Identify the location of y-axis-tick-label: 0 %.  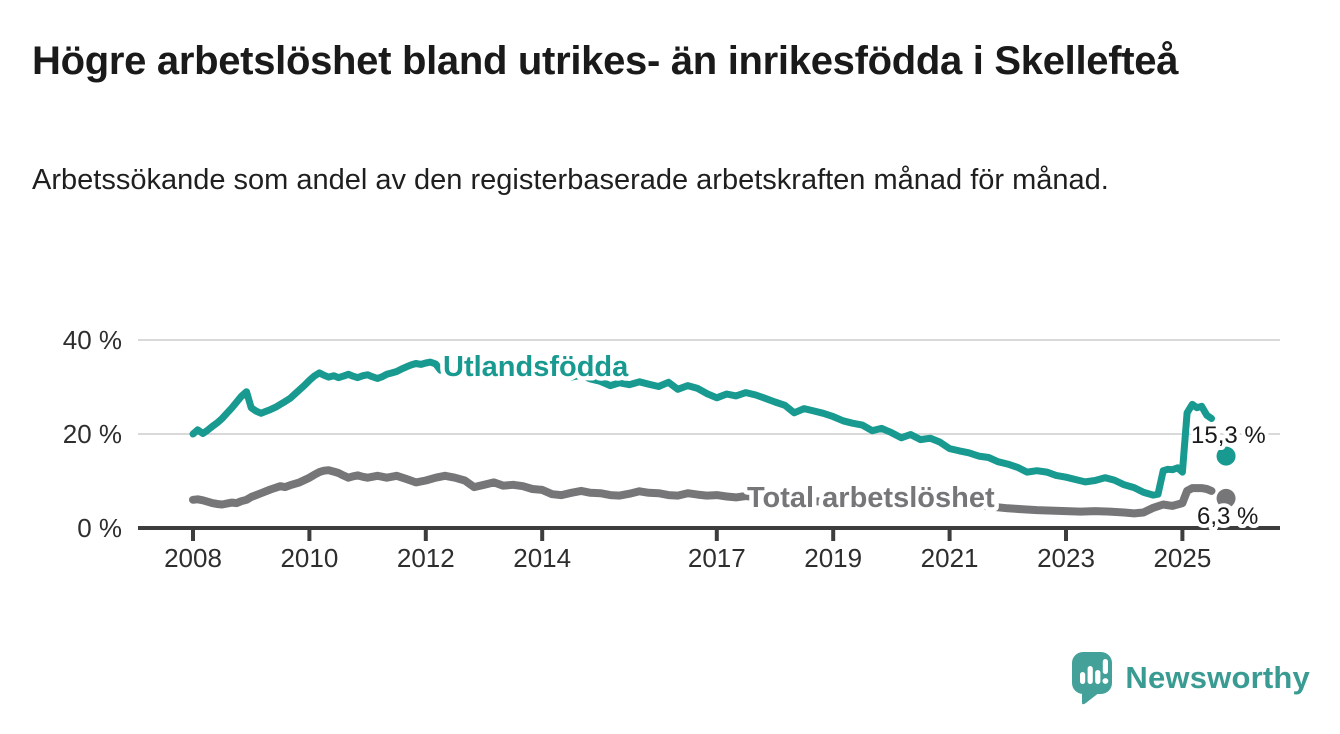
(99, 528).